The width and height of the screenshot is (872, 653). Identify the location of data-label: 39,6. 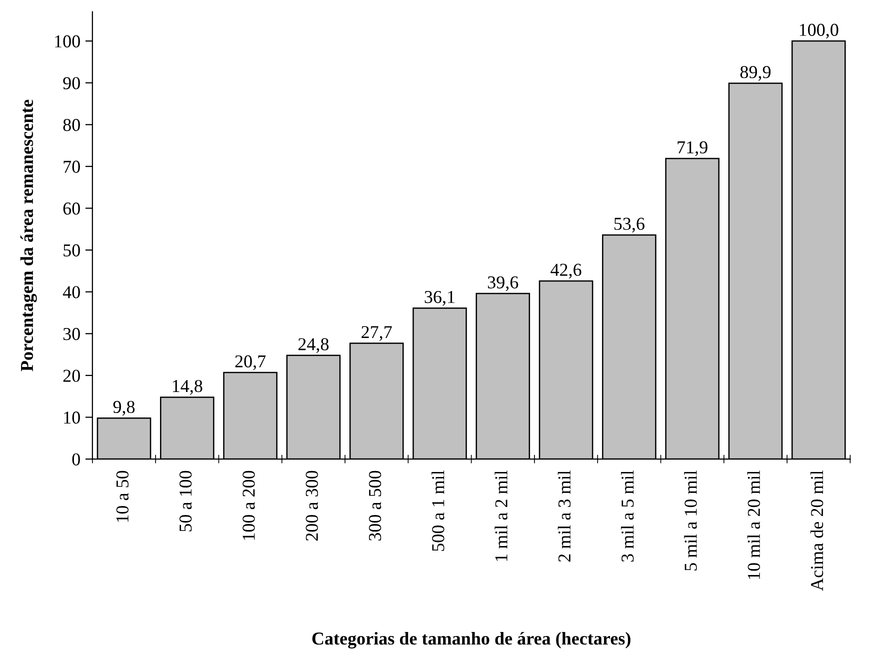
(503, 284).